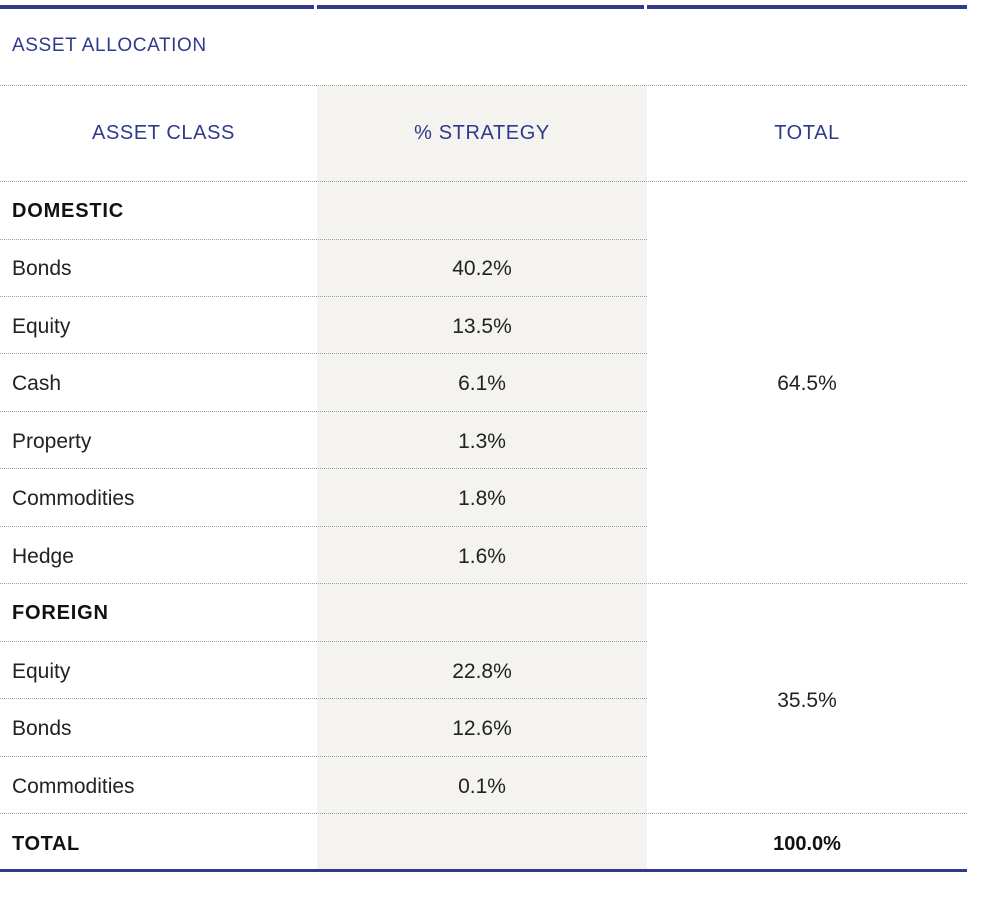 The image size is (983, 897). Describe the element at coordinates (46, 844) in the screenshot. I see `grand-total-label: TOTAL` at that location.